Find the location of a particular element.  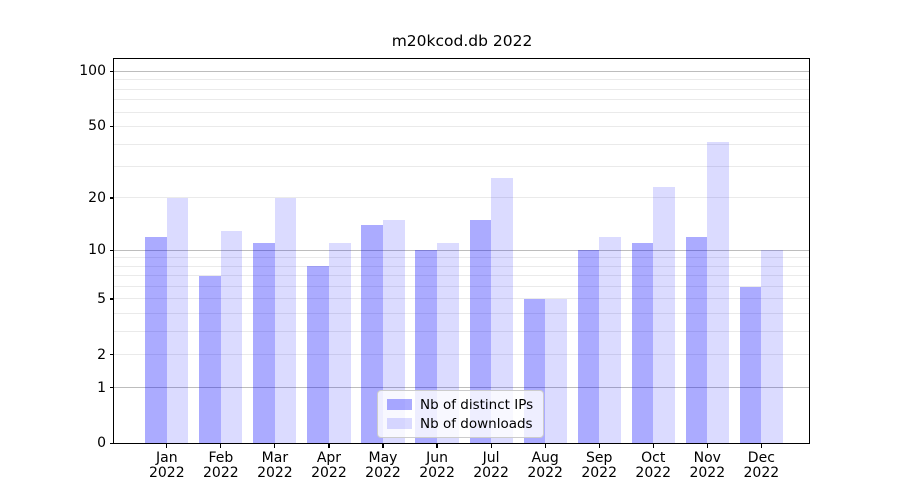

bar-nb-of-downloads-mar is located at coordinates (285, 320).